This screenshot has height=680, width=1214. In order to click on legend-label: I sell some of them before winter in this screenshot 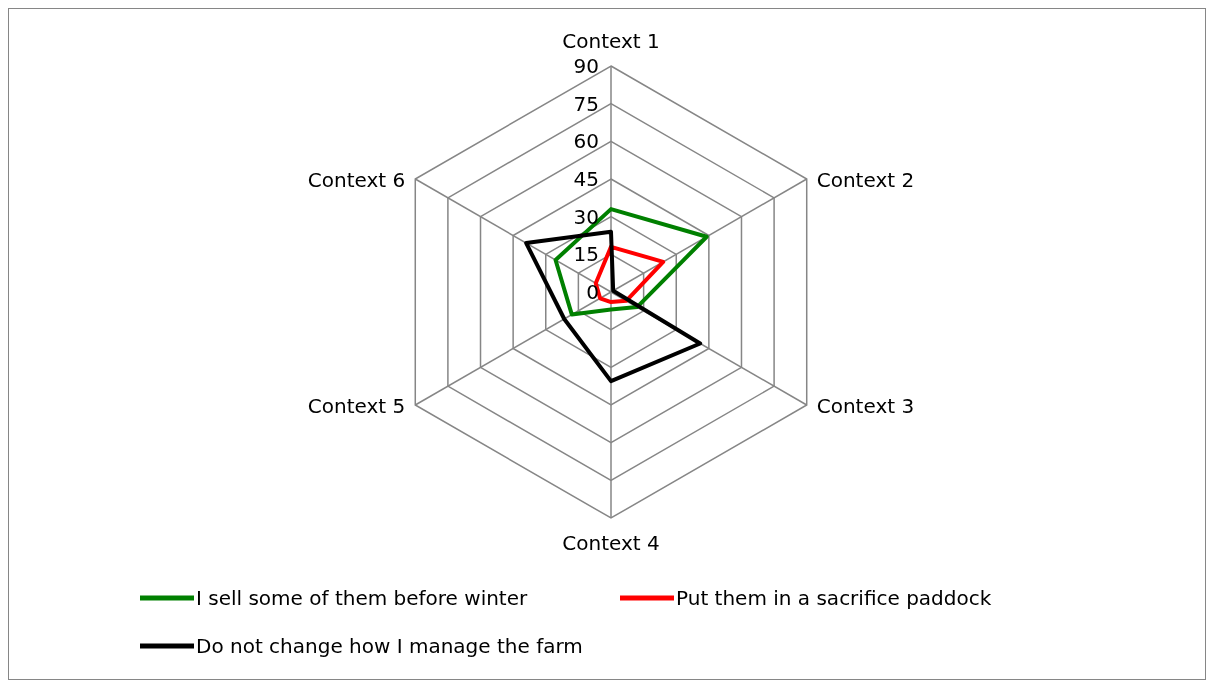, I will do `click(362, 598)`.